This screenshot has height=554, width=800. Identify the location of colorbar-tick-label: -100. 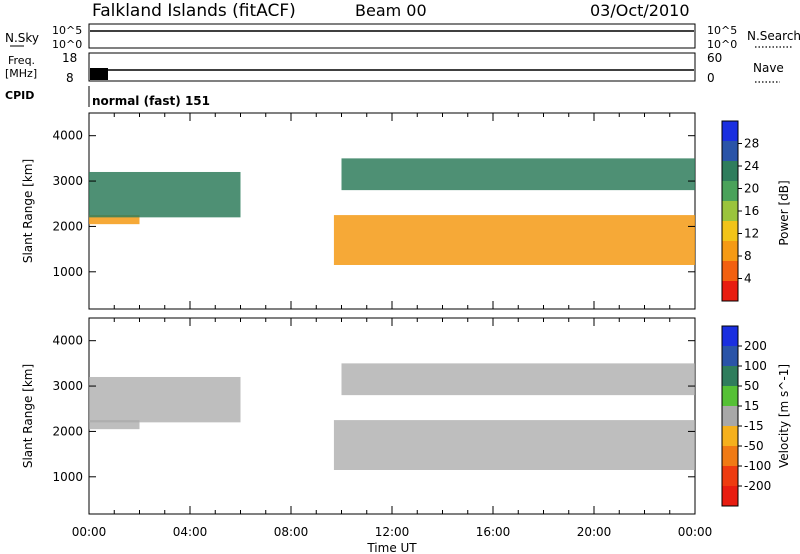
(757, 466).